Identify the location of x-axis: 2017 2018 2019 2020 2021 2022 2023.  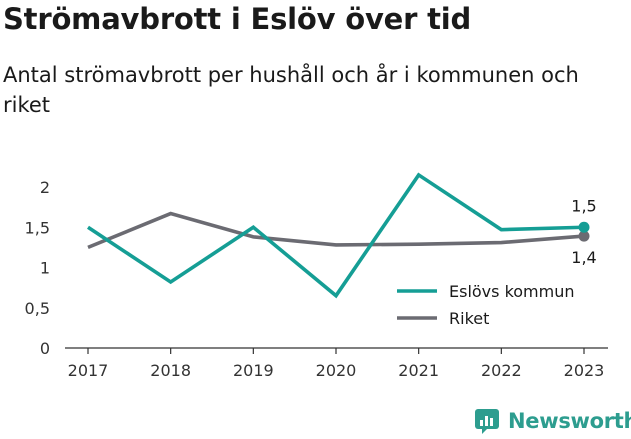
(336, 363).